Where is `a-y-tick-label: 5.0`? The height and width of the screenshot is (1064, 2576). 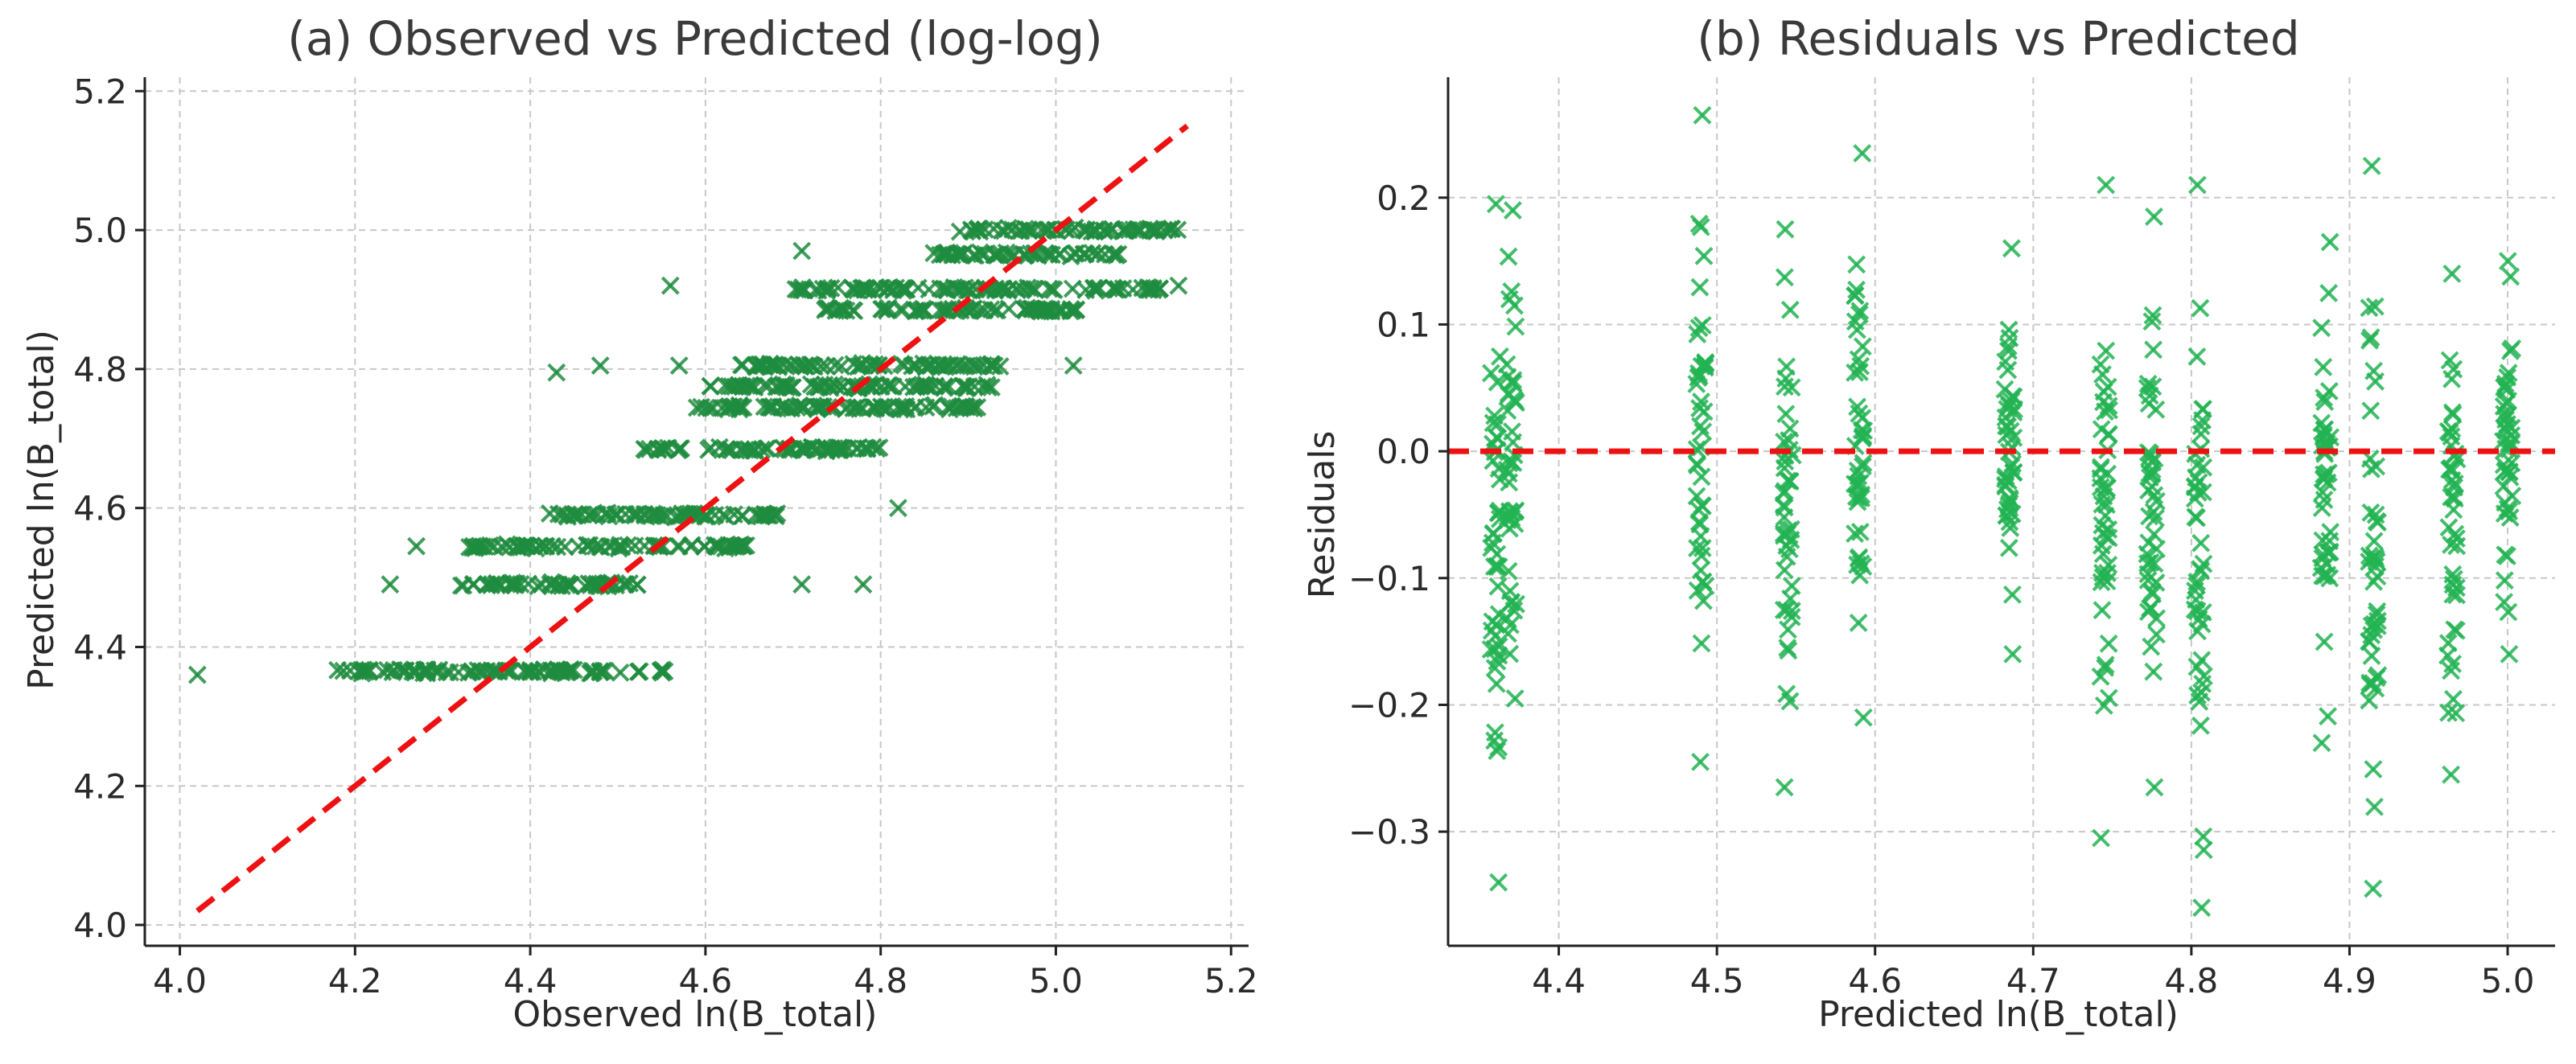 a-y-tick-label: 5.0 is located at coordinates (100, 230).